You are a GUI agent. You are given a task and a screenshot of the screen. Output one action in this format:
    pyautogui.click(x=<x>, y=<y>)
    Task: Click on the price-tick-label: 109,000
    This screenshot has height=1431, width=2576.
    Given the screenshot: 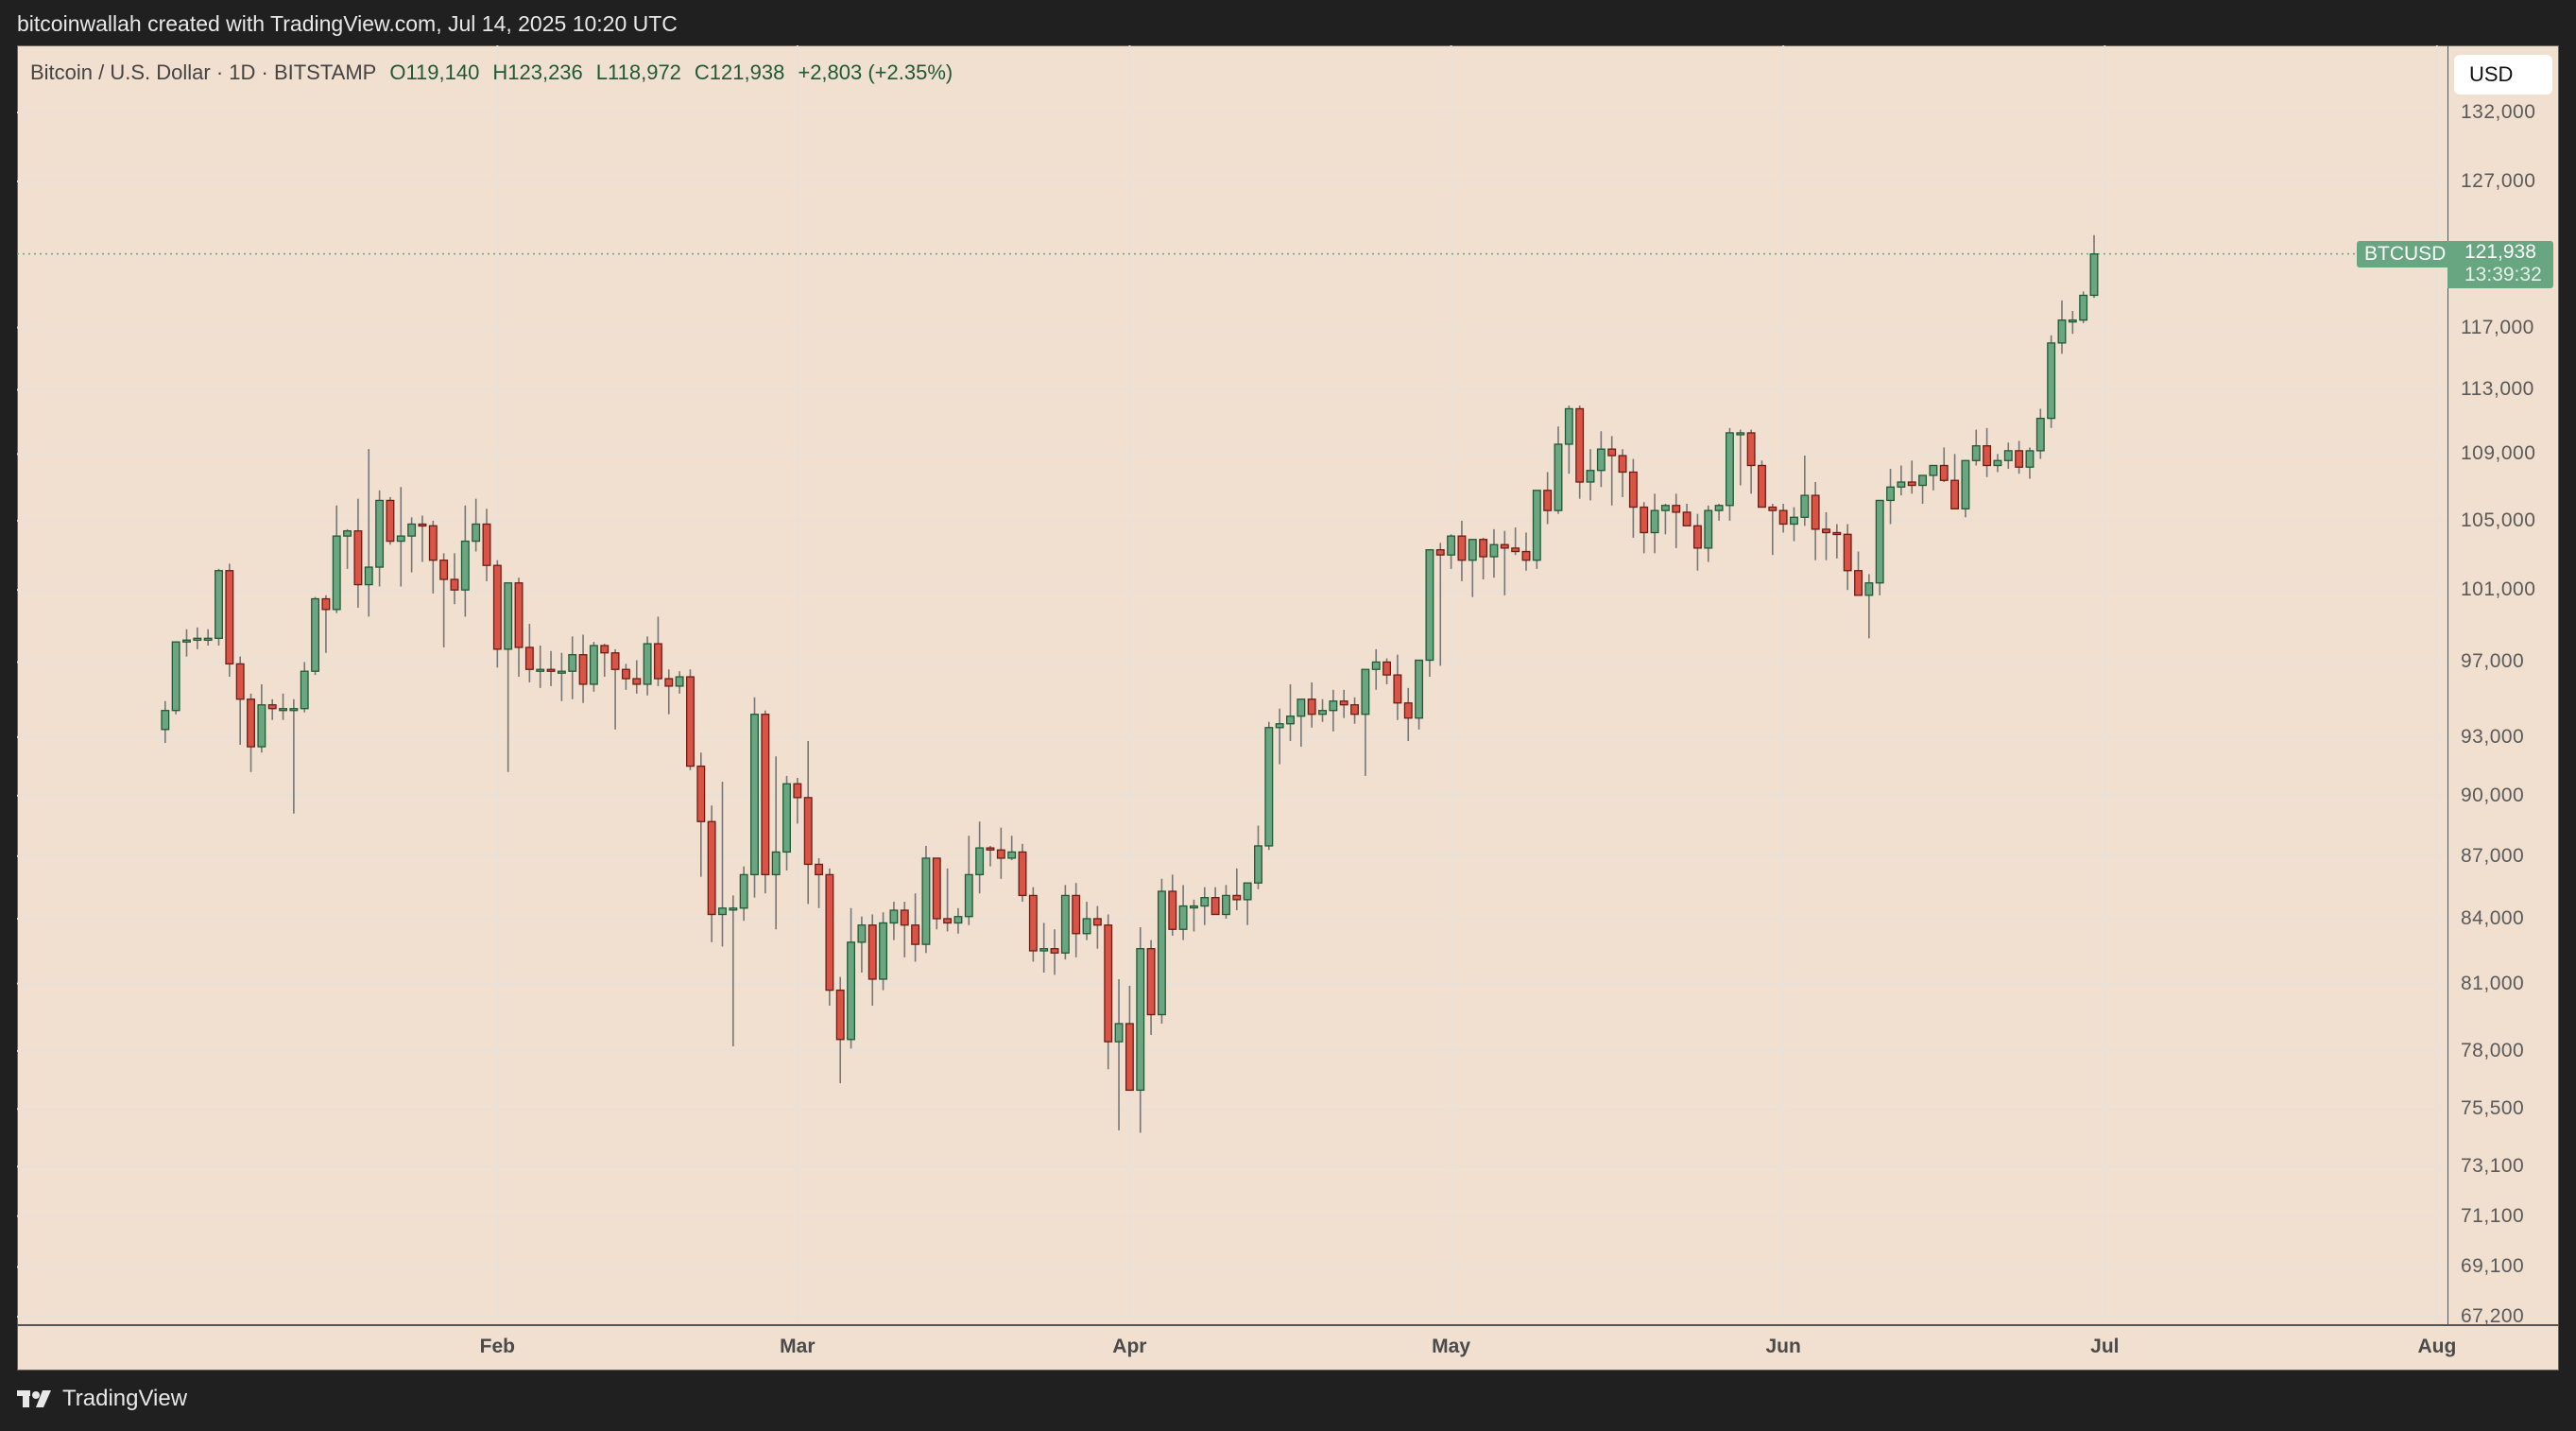 What is the action you would take?
    pyautogui.click(x=2498, y=454)
    